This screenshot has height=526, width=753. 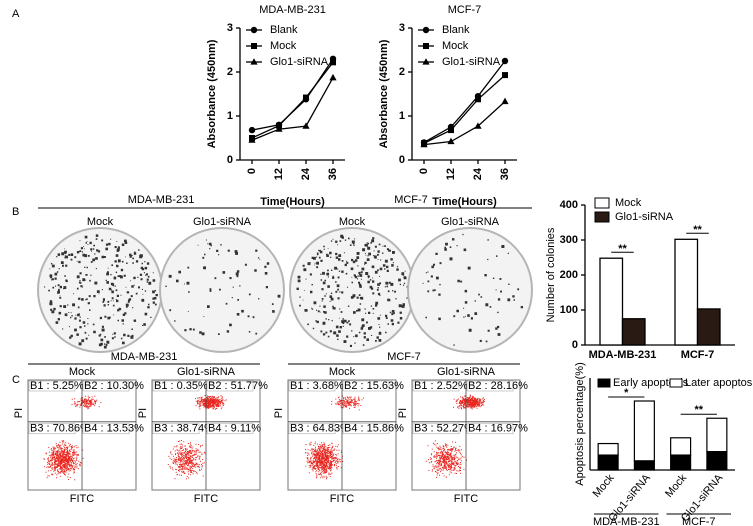 I want to click on legend-label: Later apoptosis, so click(x=719, y=383).